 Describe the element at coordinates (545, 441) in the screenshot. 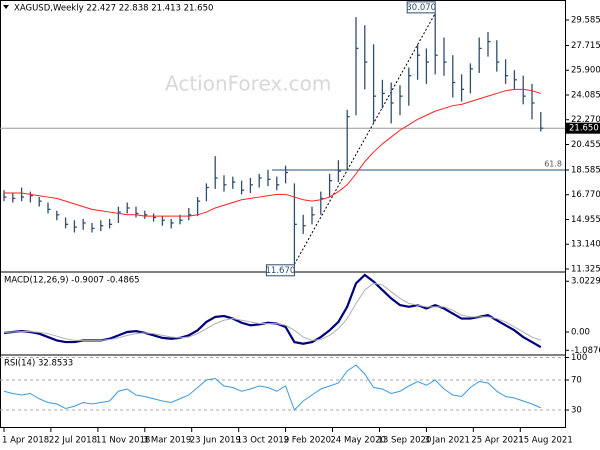

I see `x-tick-label: 15 Aug 2021` at that location.